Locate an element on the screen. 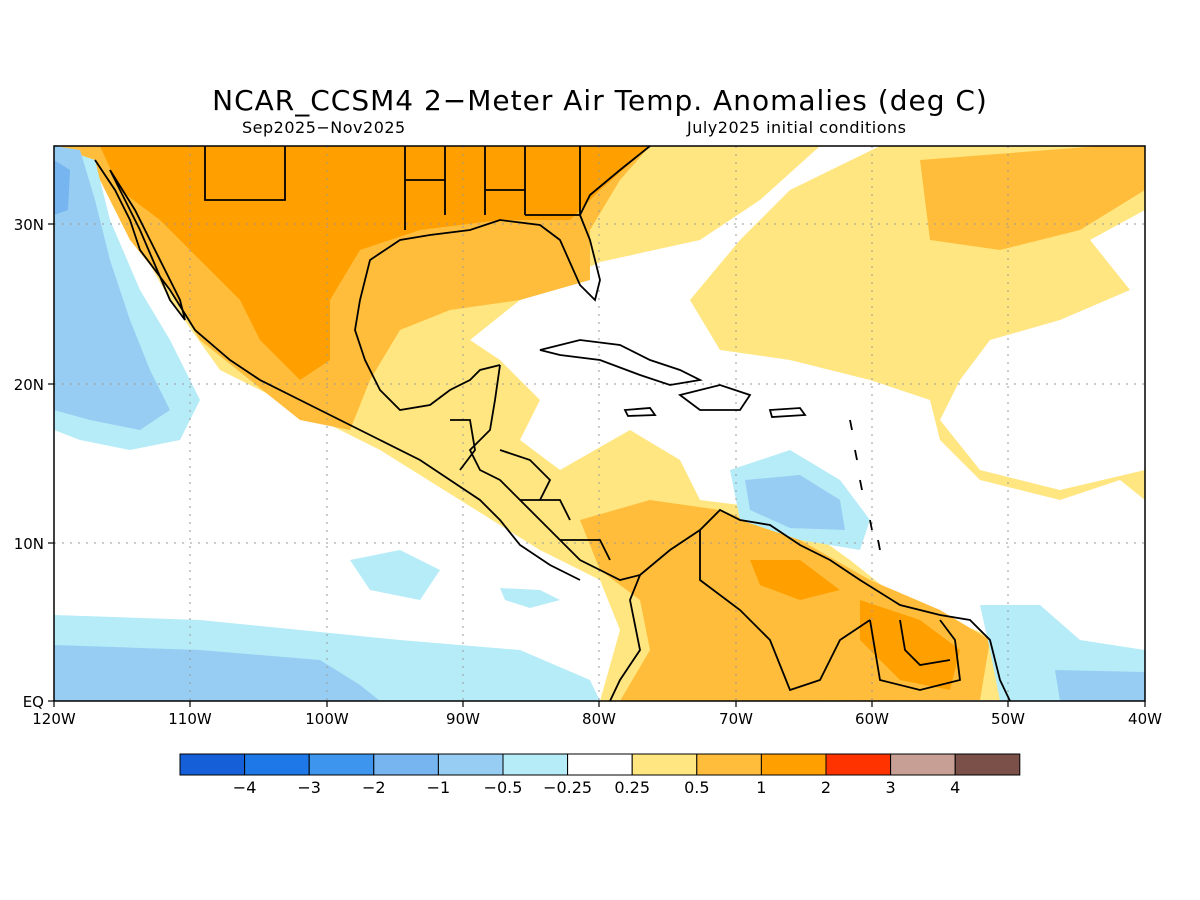  initial-conditions: July2025 initial conditions is located at coordinates (797, 127).